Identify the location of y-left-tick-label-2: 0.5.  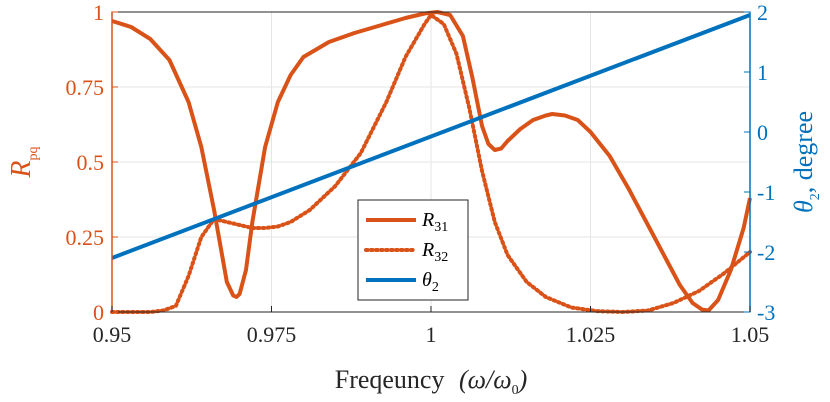
(91, 162).